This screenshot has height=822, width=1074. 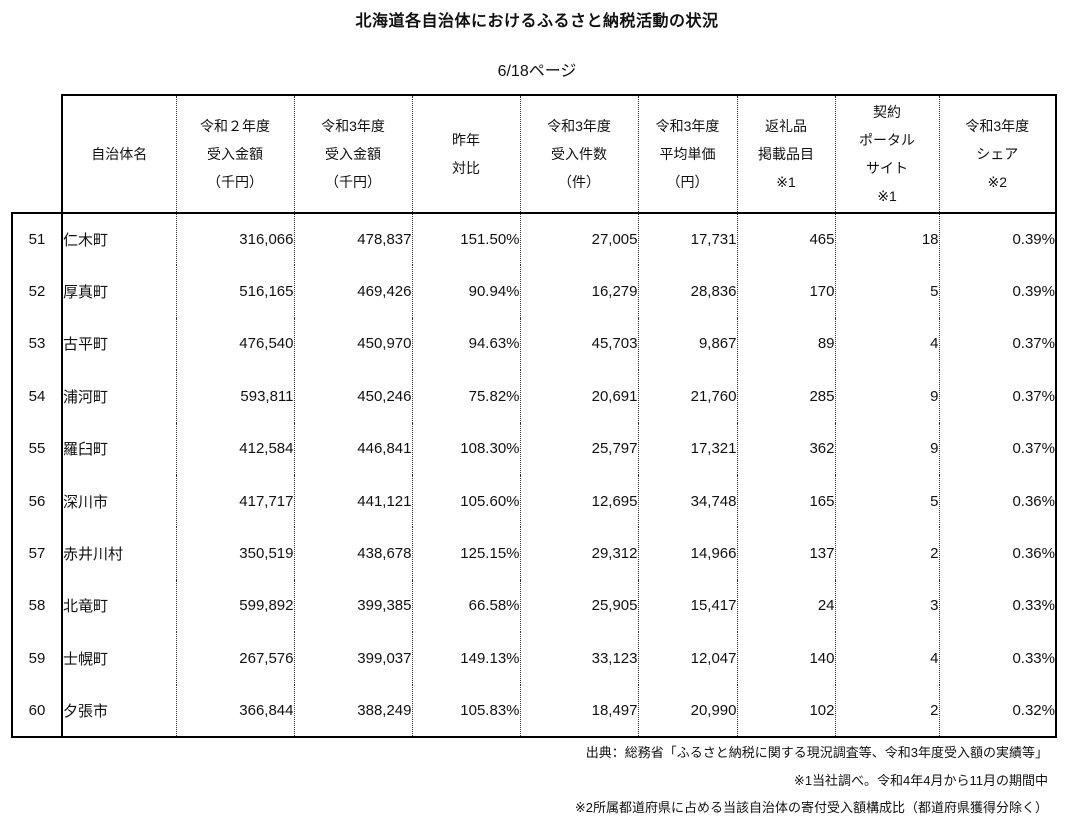 What do you see at coordinates (86, 397) in the screenshot?
I see `cell-municipality: 浦河町` at bounding box center [86, 397].